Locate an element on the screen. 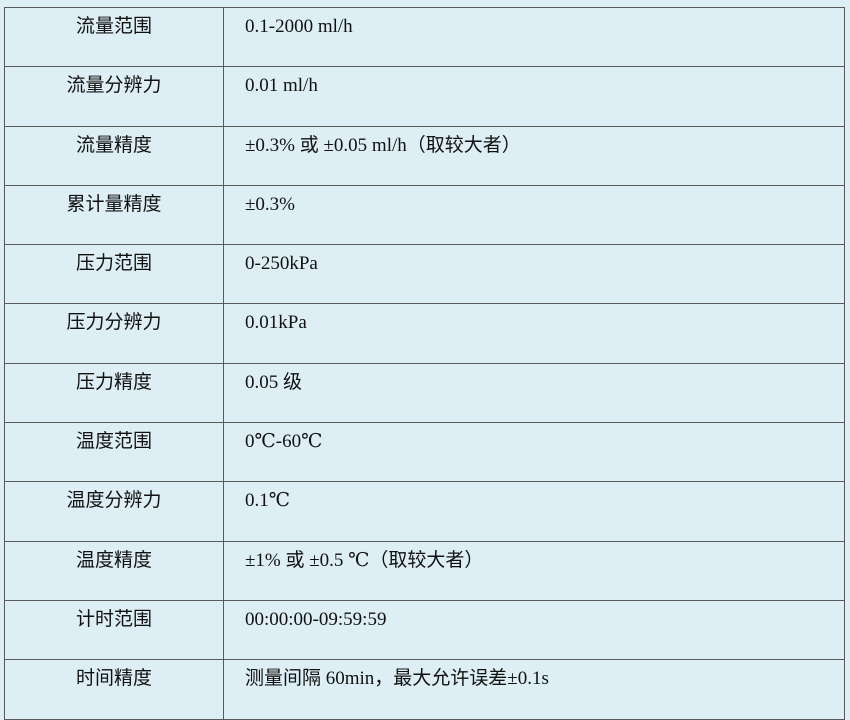 The width and height of the screenshot is (850, 720). spec-label: 计时范围 is located at coordinates (114, 630).